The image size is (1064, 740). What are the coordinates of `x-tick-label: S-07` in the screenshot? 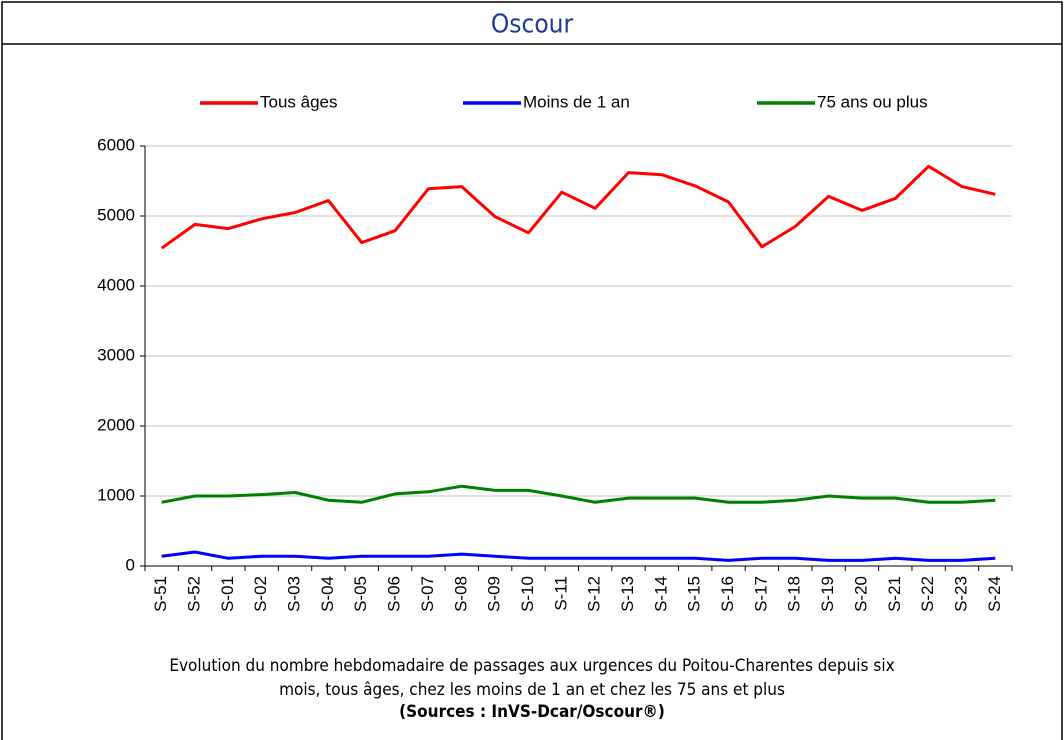 It's located at (427, 594).